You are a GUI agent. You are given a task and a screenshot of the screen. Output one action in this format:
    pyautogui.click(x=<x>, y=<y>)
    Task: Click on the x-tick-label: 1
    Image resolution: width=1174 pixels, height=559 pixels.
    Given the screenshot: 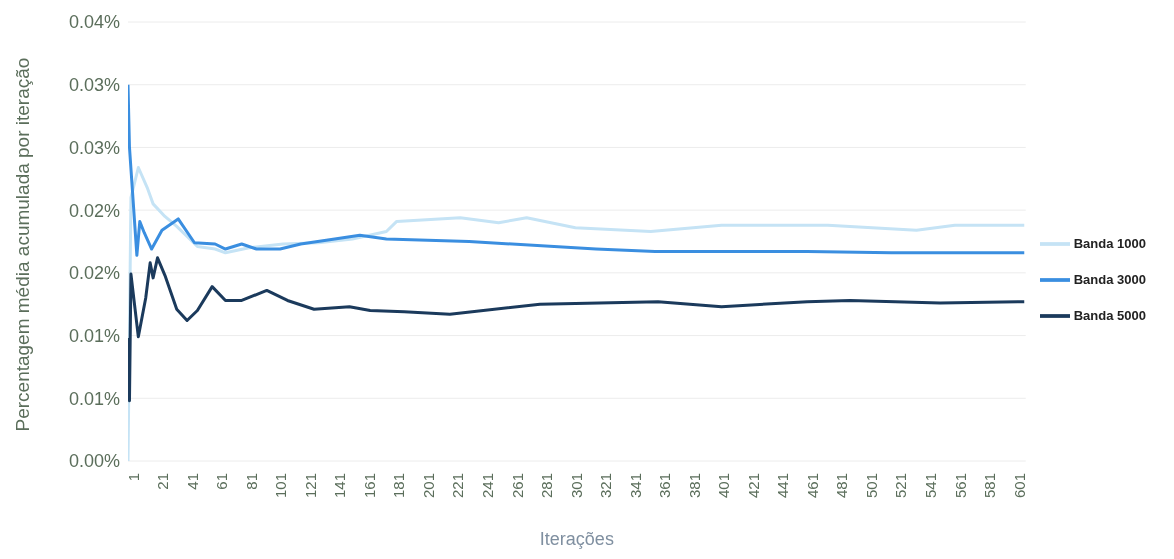 What is the action you would take?
    pyautogui.click(x=133, y=477)
    